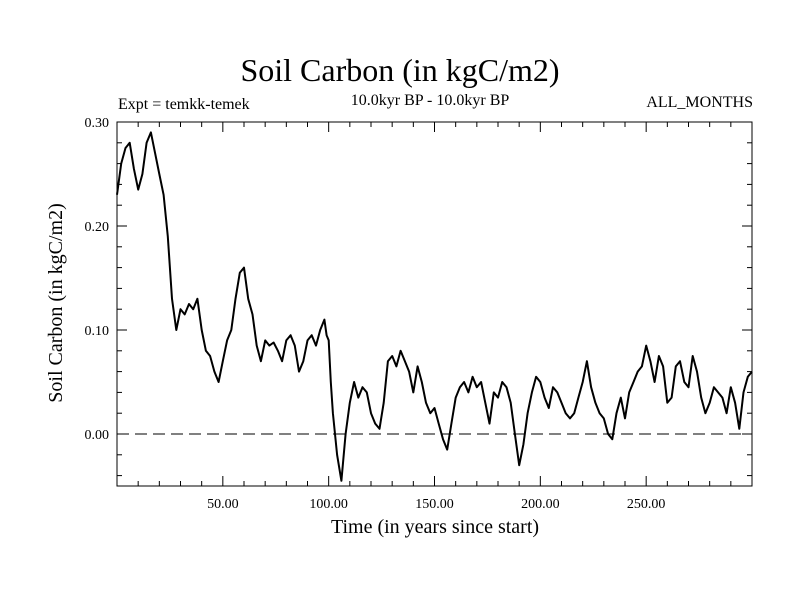 Image resolution: width=800 pixels, height=600 pixels. What do you see at coordinates (223, 504) in the screenshot?
I see `x-tick-label: 50.00` at bounding box center [223, 504].